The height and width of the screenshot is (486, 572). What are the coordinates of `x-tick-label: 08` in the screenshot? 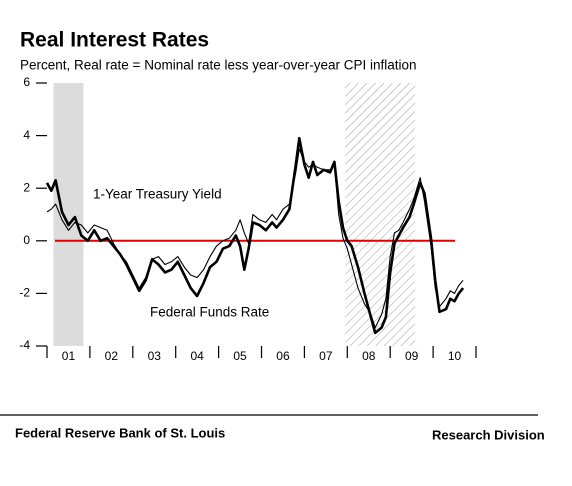 It's located at (369, 356).